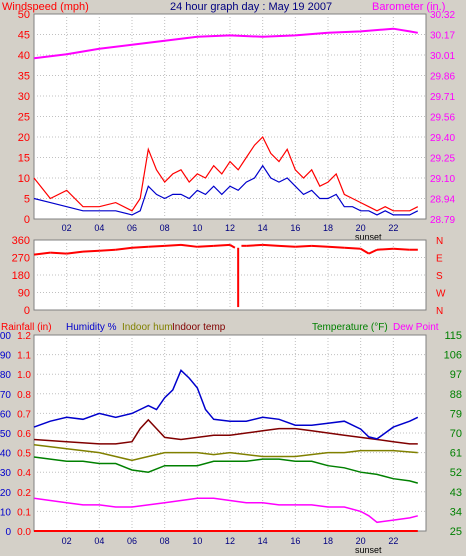 Image resolution: width=466 pixels, height=556 pixels. What do you see at coordinates (368, 237) in the screenshot?
I see `sunset-label-1: sunset` at bounding box center [368, 237].